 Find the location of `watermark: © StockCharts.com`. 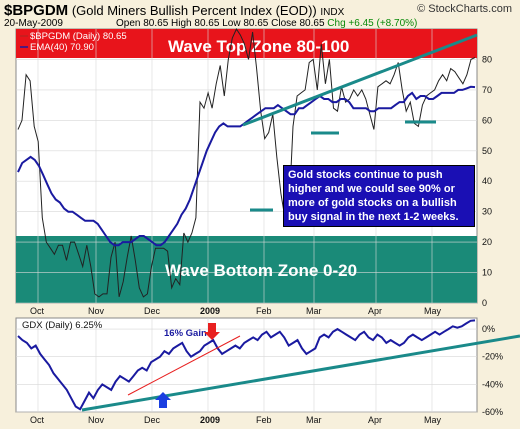

watermark: © StockCharts.com is located at coordinates (464, 9).